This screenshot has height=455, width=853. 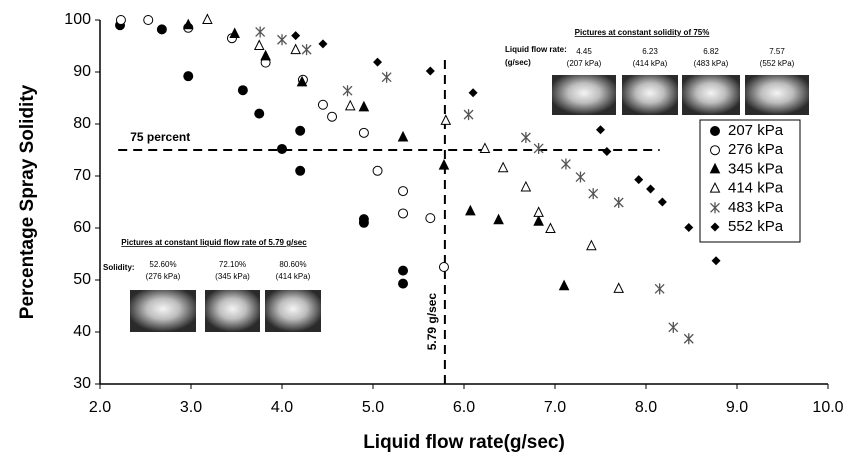 I want to click on inset-label: Liquid flow rate:, so click(x=536, y=49).